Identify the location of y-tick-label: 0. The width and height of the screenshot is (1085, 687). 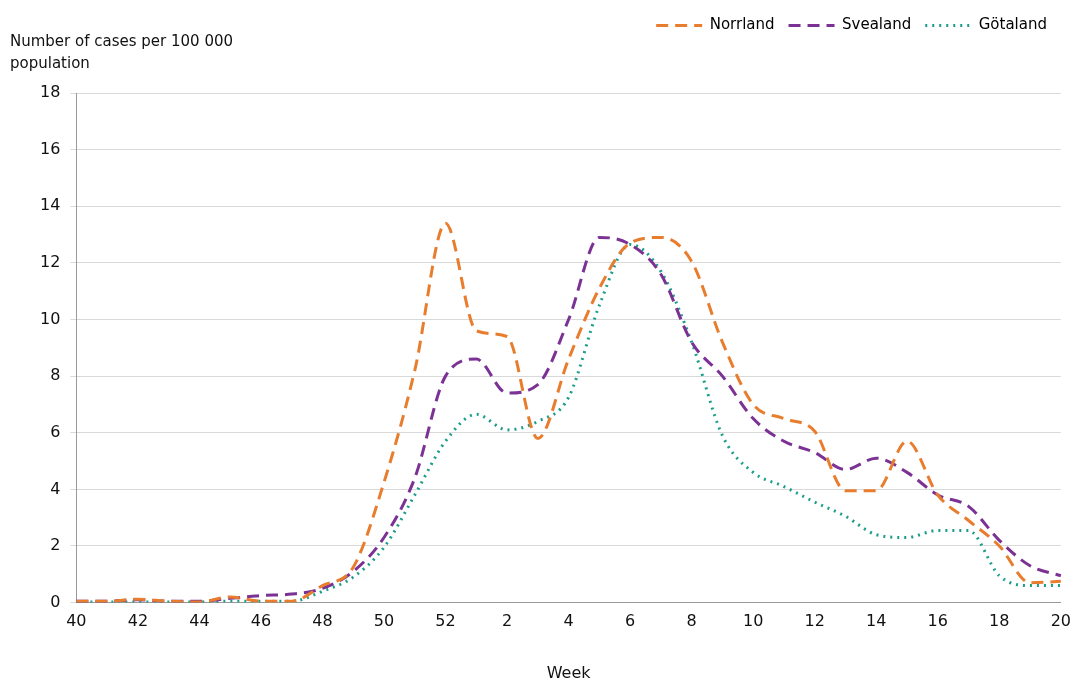
(55, 601).